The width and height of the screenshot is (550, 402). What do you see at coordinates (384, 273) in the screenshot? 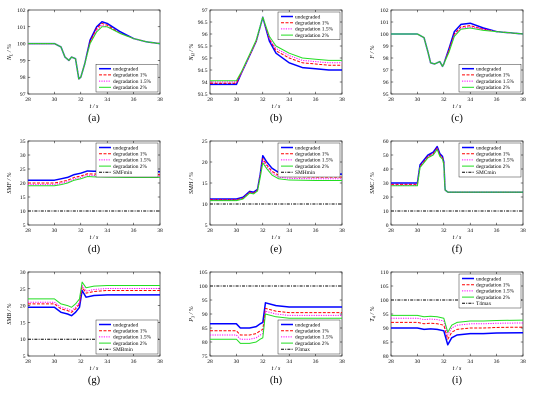
I see `y-tick-label: 110` at bounding box center [384, 273].